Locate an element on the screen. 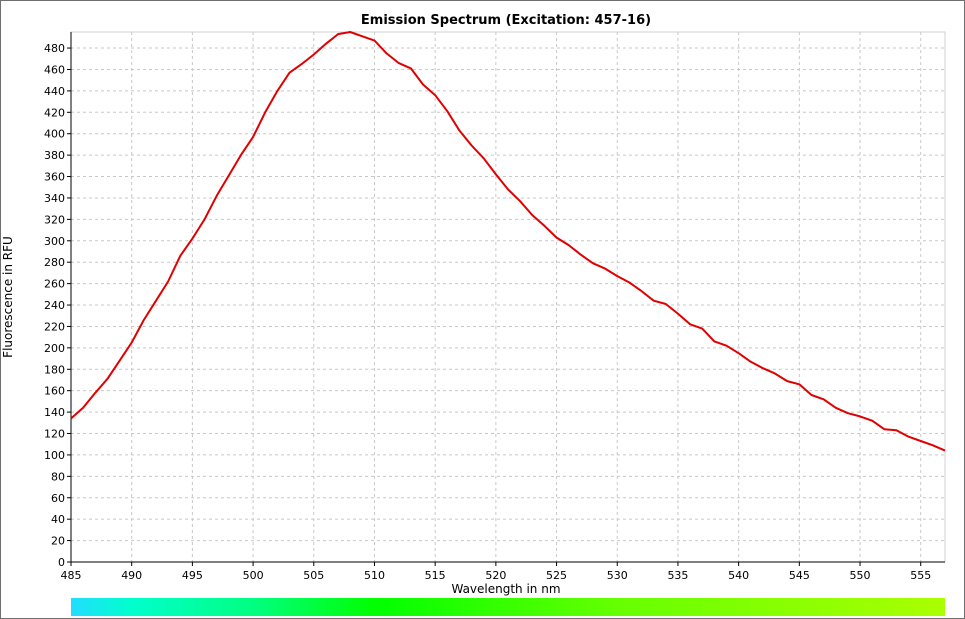  y-tick-label: 320 is located at coordinates (54, 219).